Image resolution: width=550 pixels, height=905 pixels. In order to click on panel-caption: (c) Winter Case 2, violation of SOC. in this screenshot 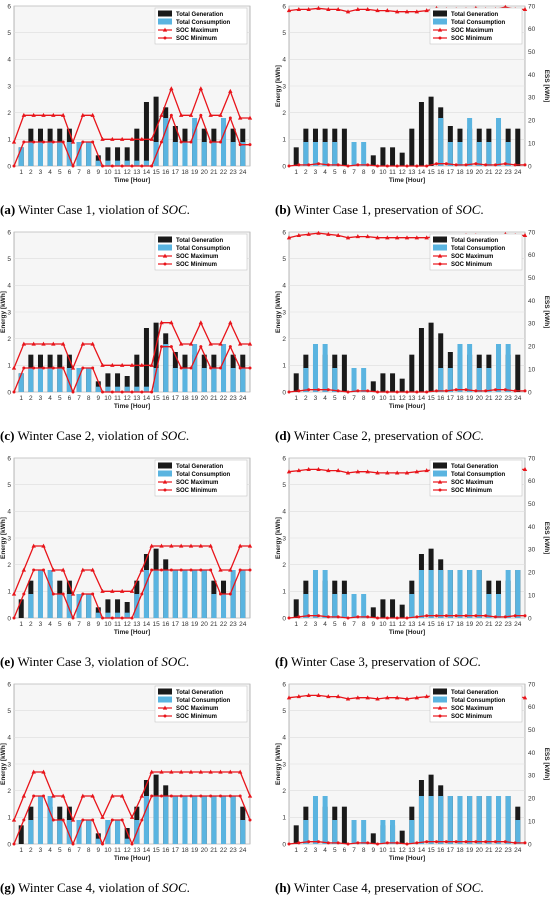, I will do `click(137, 436)`.